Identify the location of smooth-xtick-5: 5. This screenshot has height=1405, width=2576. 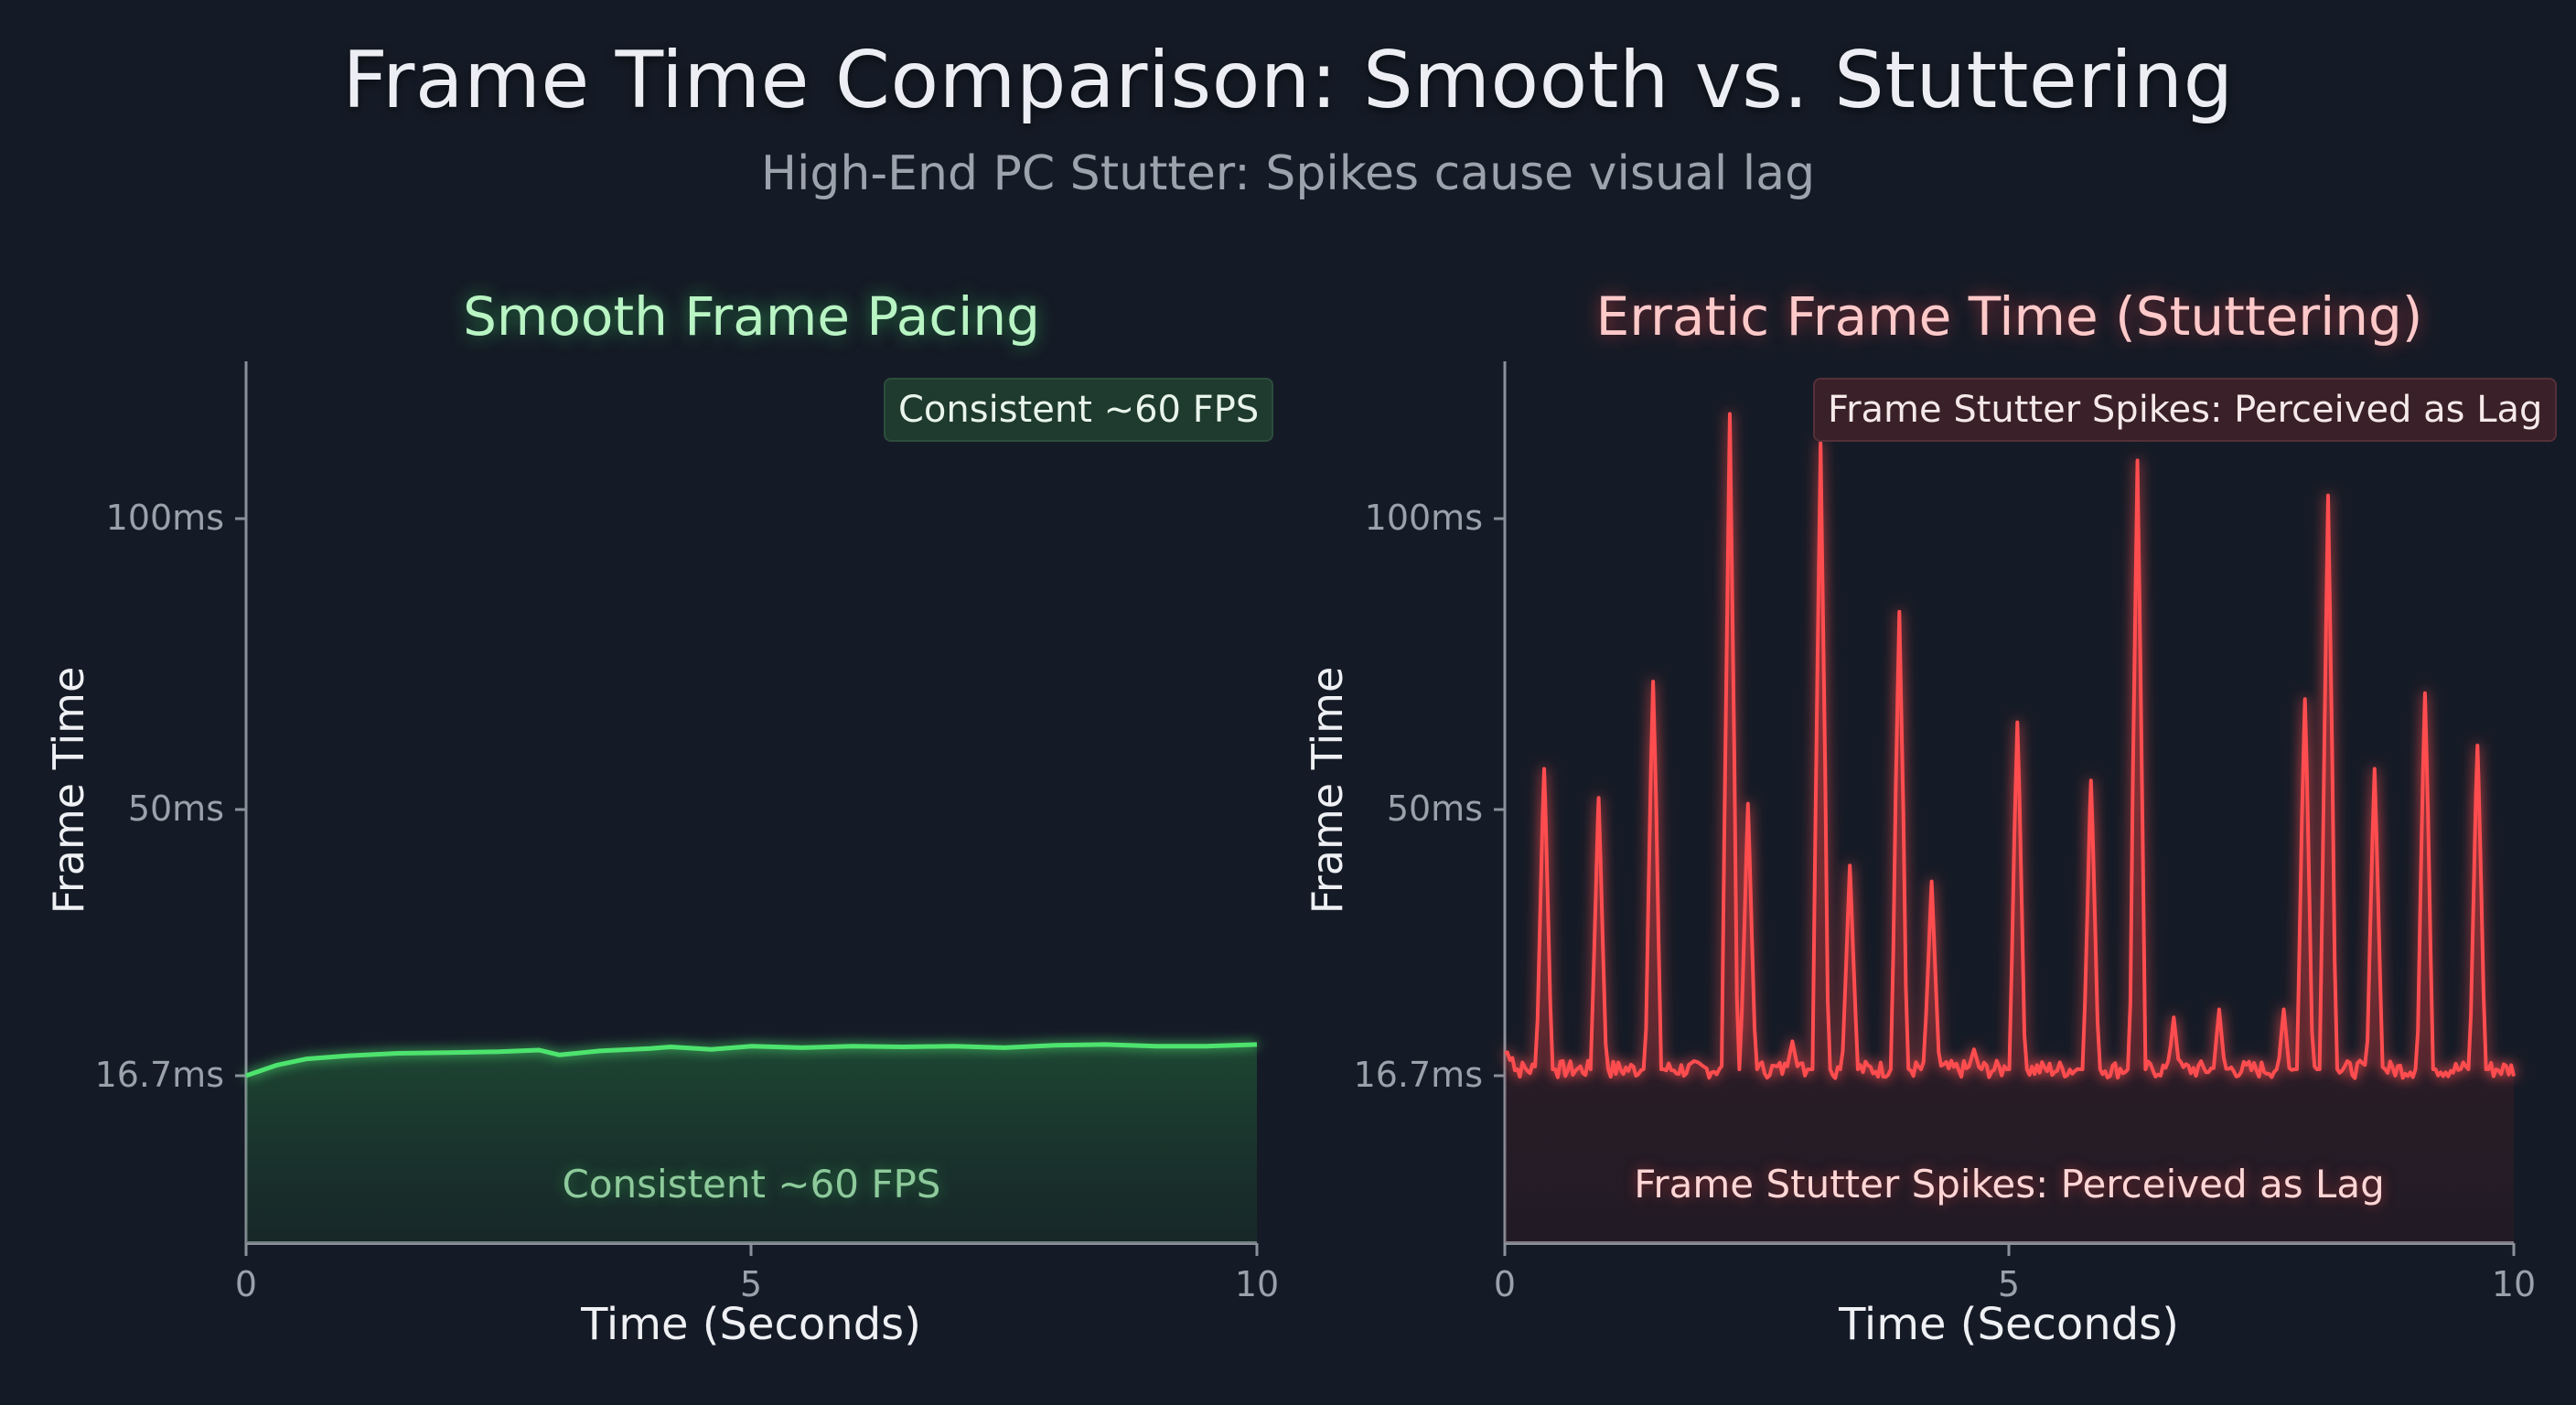
(751, 1284).